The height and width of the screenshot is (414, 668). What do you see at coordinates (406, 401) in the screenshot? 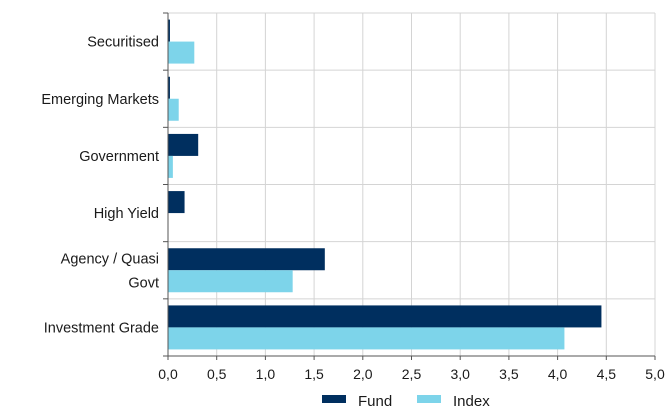
I see `legend: Fund Index` at bounding box center [406, 401].